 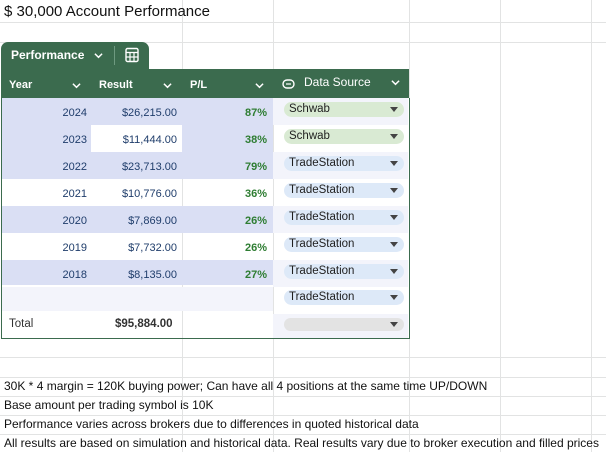 What do you see at coordinates (116, 85) in the screenshot?
I see `header-result: Result` at bounding box center [116, 85].